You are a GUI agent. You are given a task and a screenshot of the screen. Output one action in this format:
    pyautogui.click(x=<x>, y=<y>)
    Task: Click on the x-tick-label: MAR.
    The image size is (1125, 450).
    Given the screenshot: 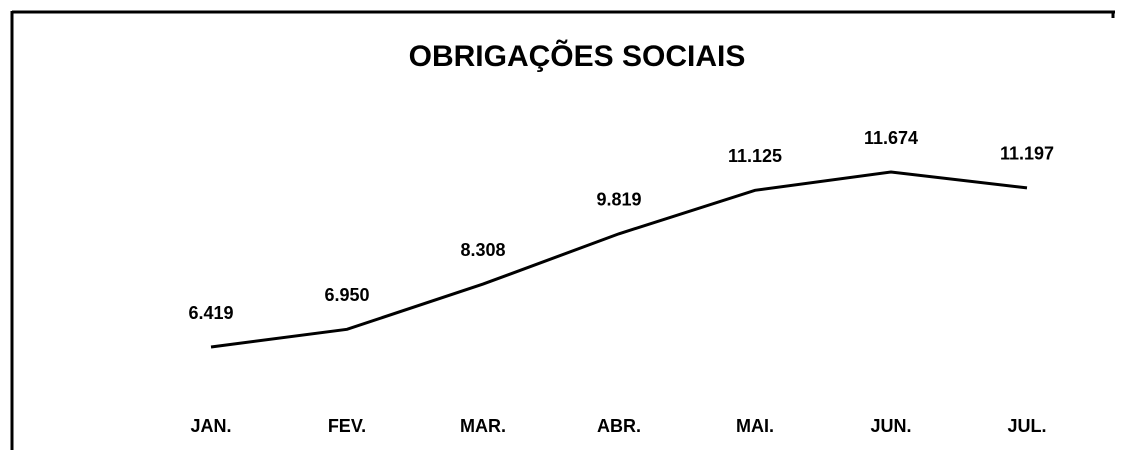 What is the action you would take?
    pyautogui.click(x=483, y=426)
    